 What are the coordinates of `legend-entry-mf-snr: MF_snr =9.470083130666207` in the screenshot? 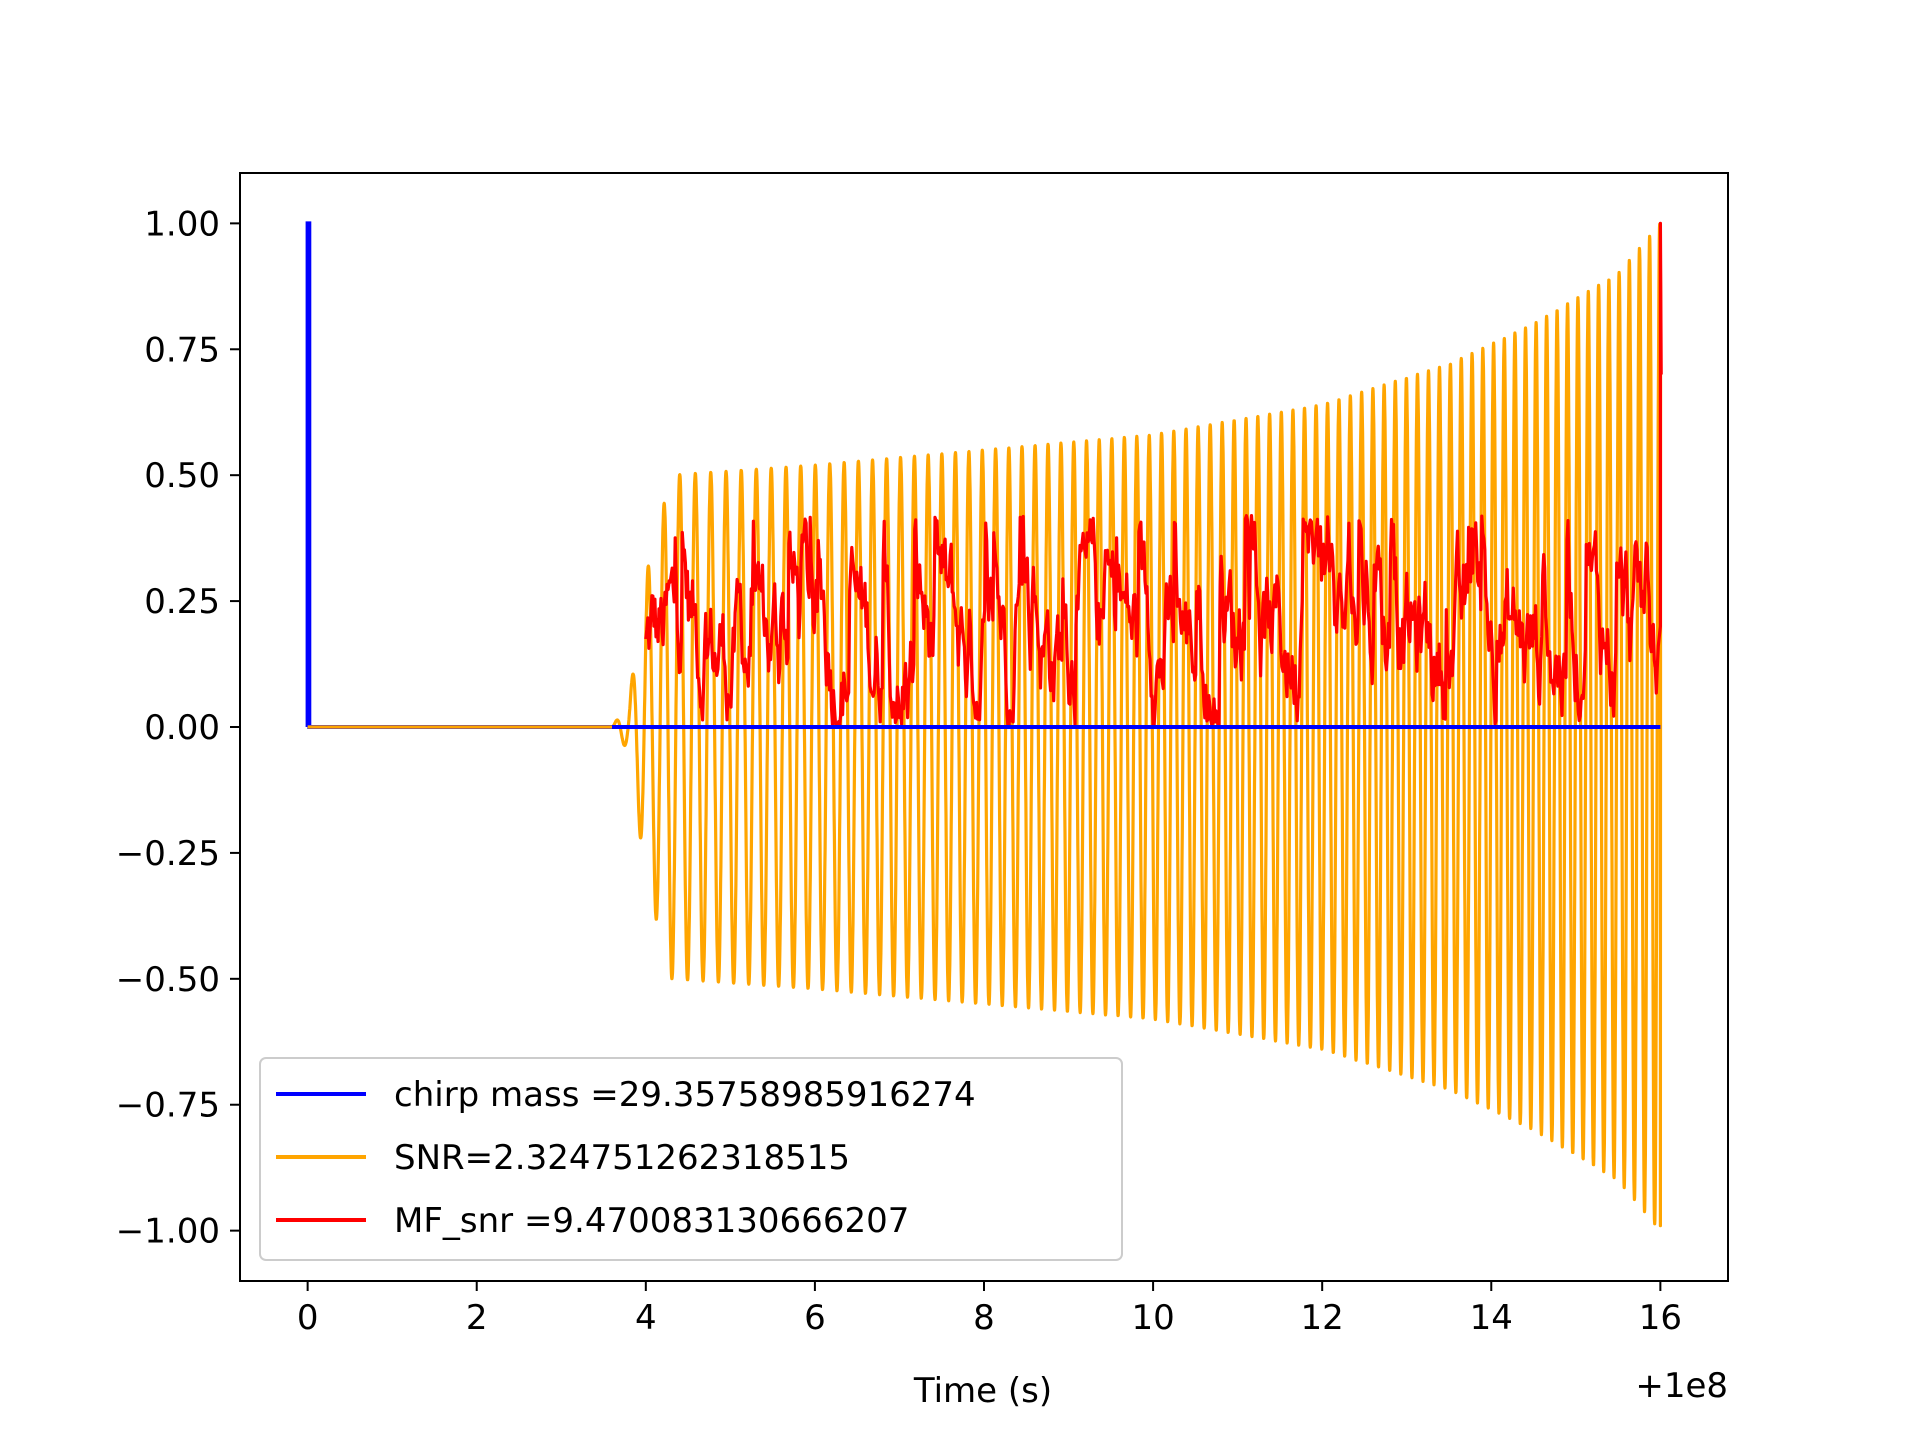 It's located at (651, 1221).